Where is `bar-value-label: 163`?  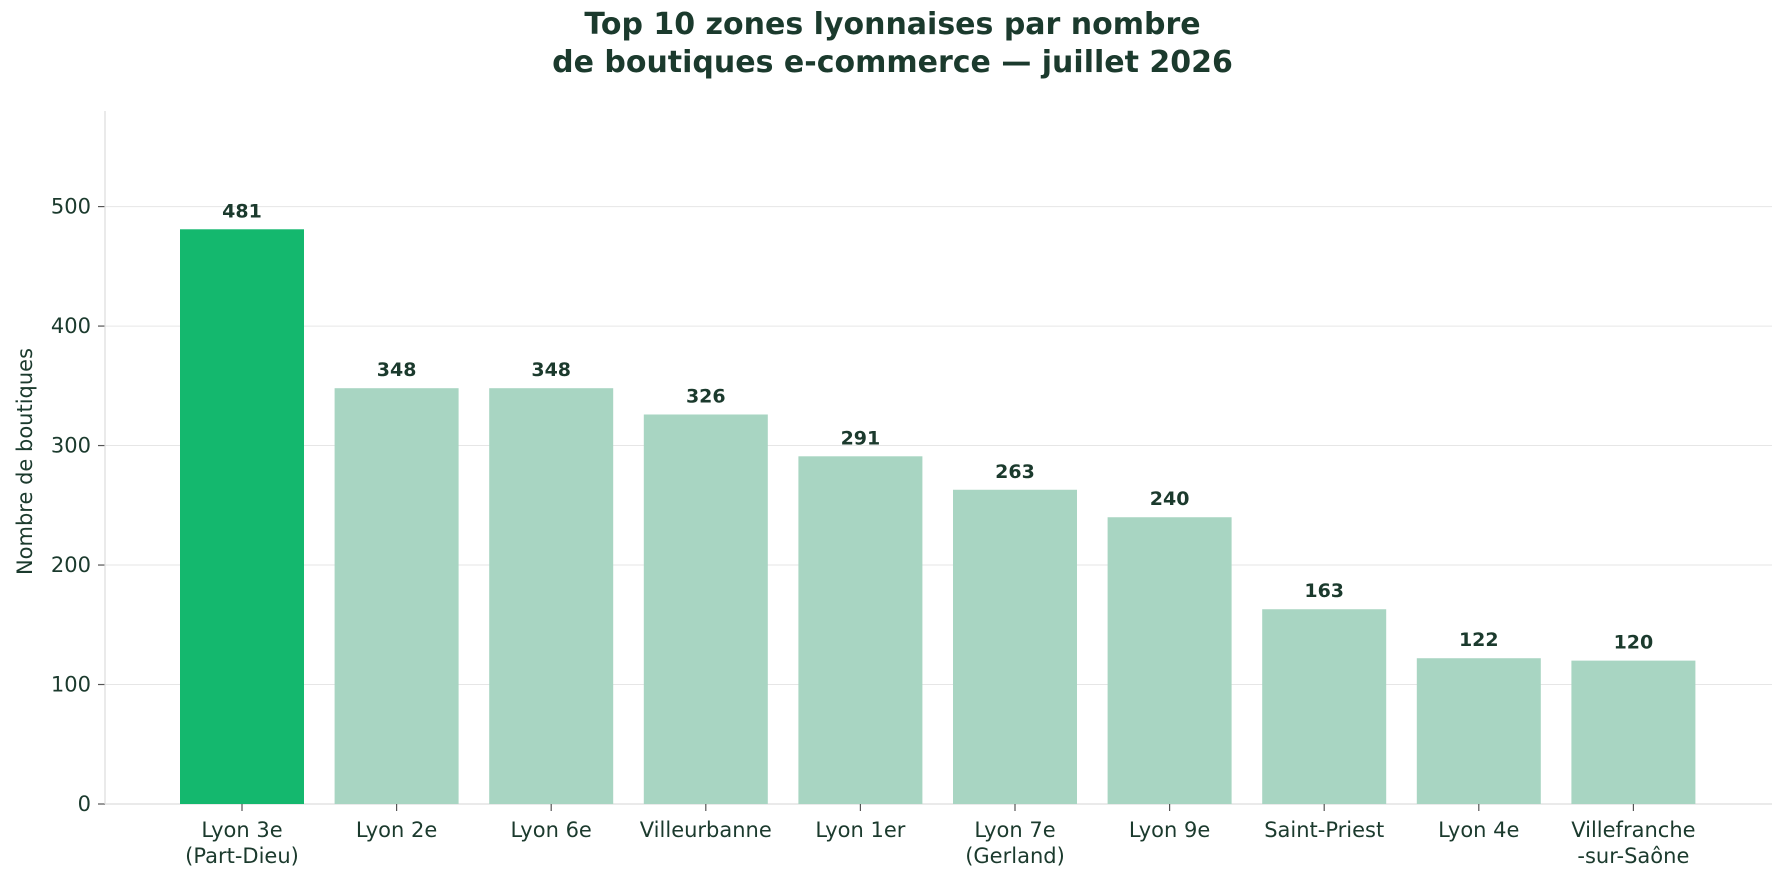
bar-value-label: 163 is located at coordinates (1324, 591).